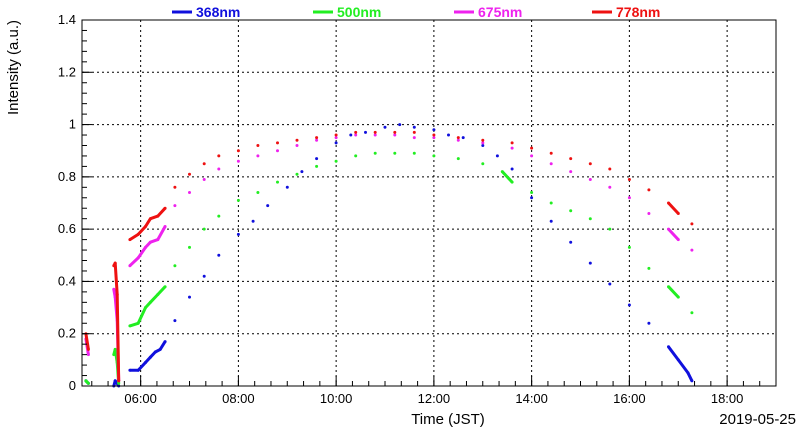 This screenshot has width=800, height=434. Describe the element at coordinates (67, 280) in the screenshot. I see `y-tick-label: 0.4` at that location.